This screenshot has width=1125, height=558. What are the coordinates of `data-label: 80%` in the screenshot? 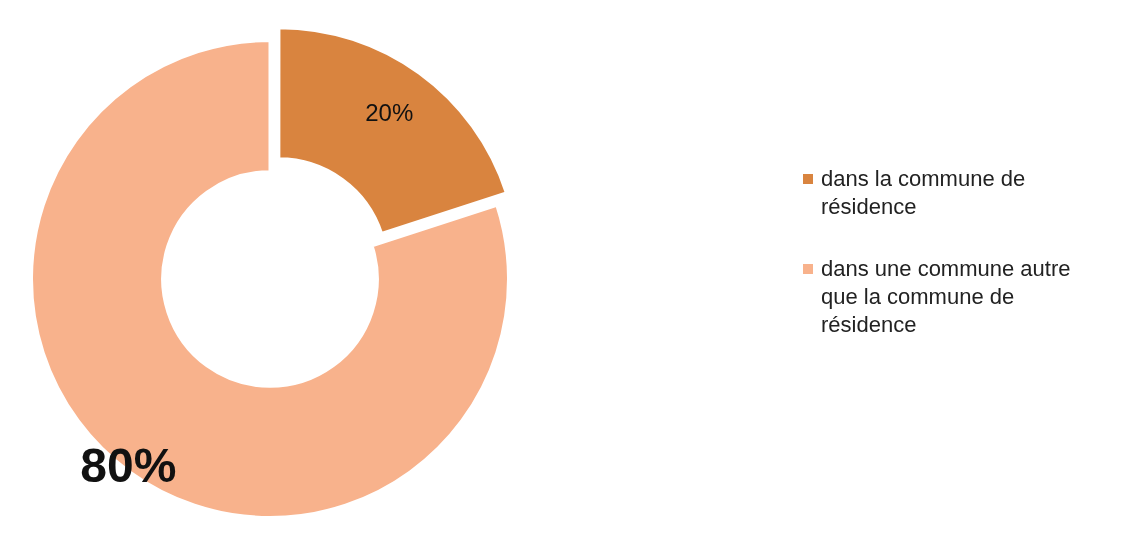 It's located at (128, 466).